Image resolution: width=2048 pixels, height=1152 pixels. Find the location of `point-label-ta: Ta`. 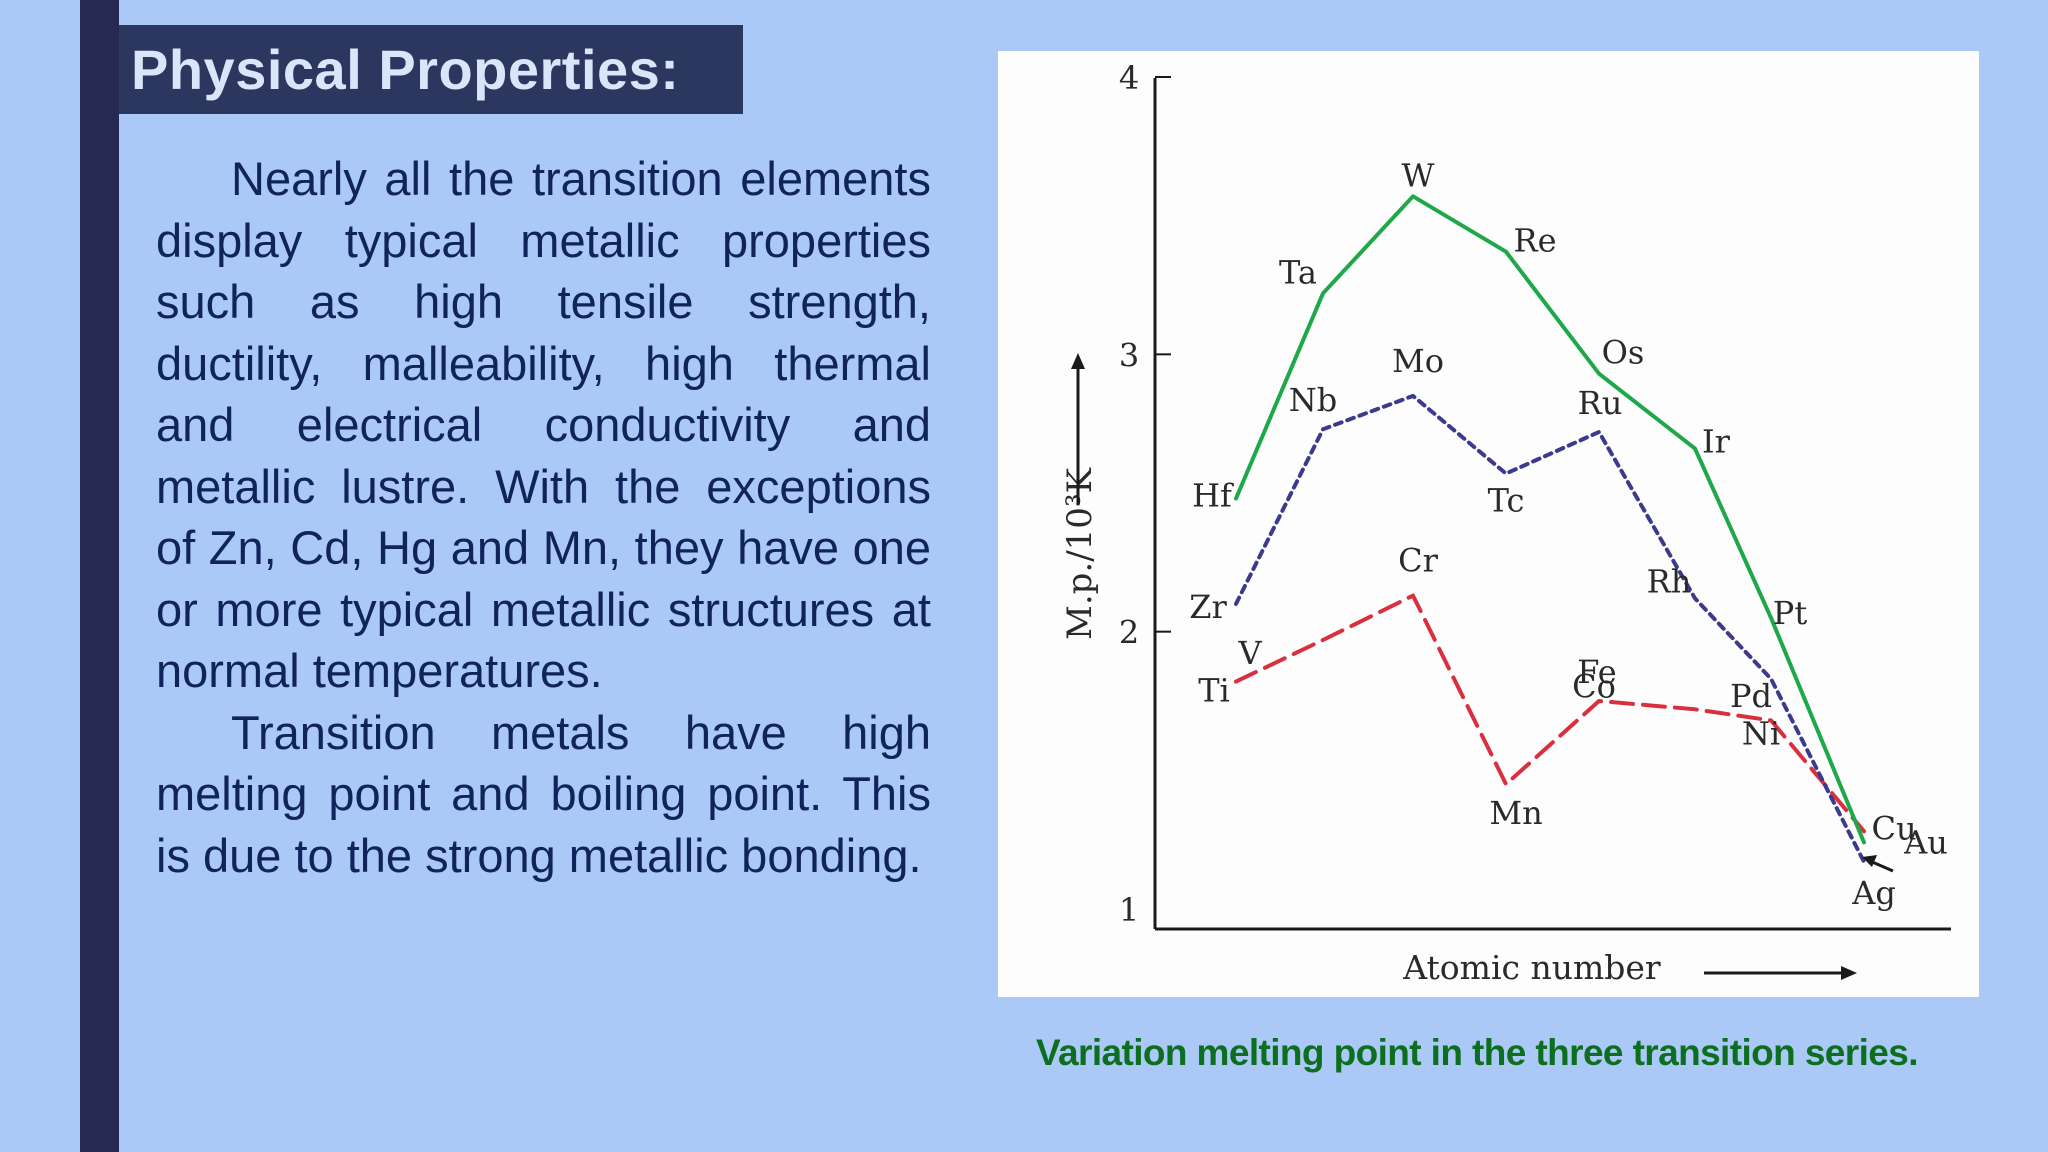

point-label-ta: Ta is located at coordinates (1298, 272).